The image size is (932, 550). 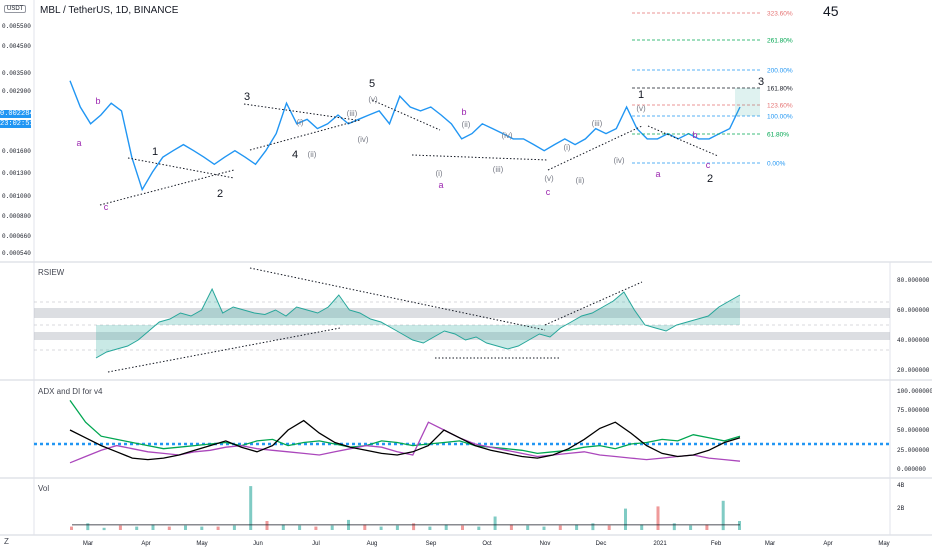 I want to click on adx-axis-tick: 25.000000, so click(x=913, y=450).